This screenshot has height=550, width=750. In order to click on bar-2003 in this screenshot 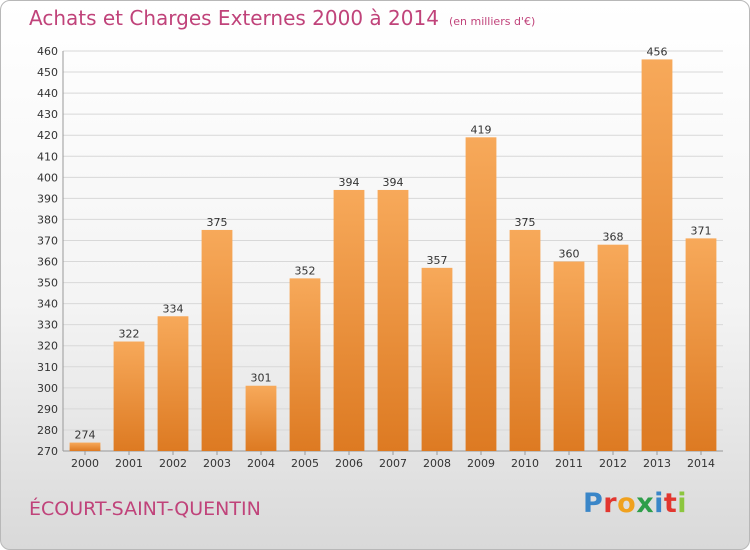, I will do `click(217, 340)`.